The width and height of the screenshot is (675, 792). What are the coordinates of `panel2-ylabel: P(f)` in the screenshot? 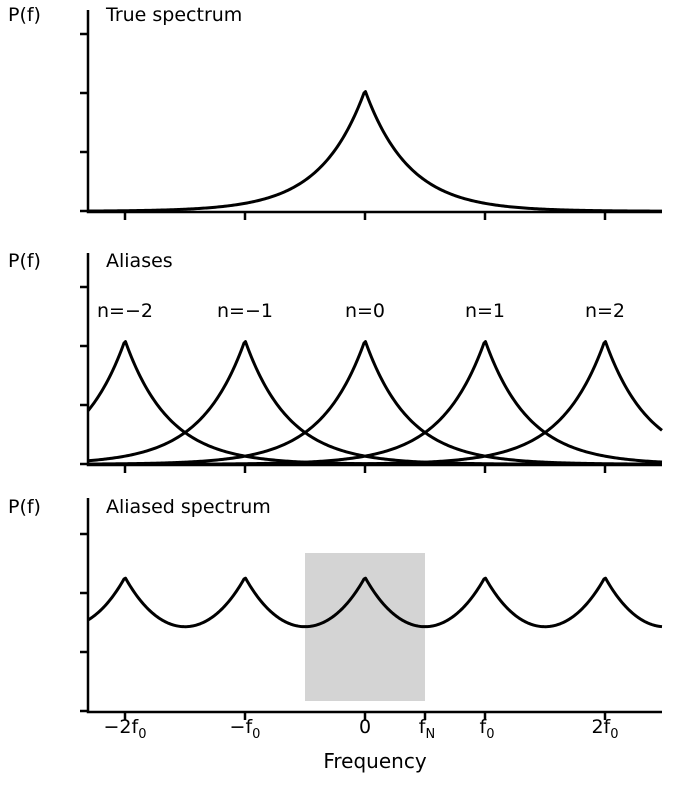 It's located at (24, 261).